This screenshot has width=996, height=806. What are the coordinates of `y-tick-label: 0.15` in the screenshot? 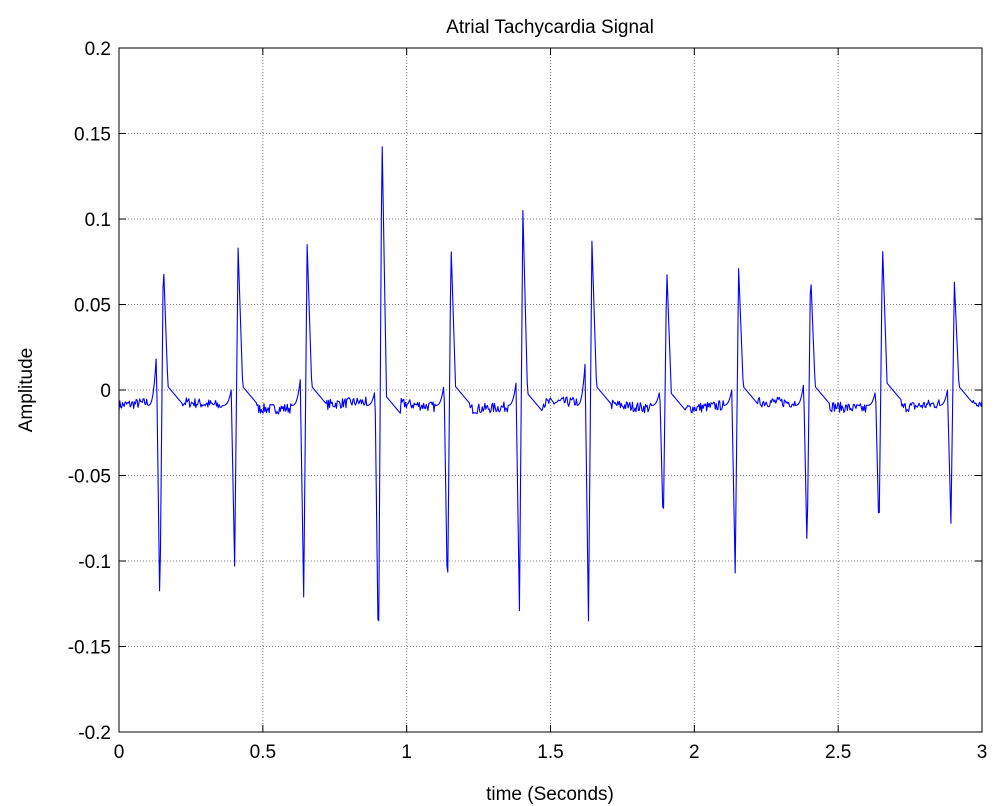 It's located at (92, 135).